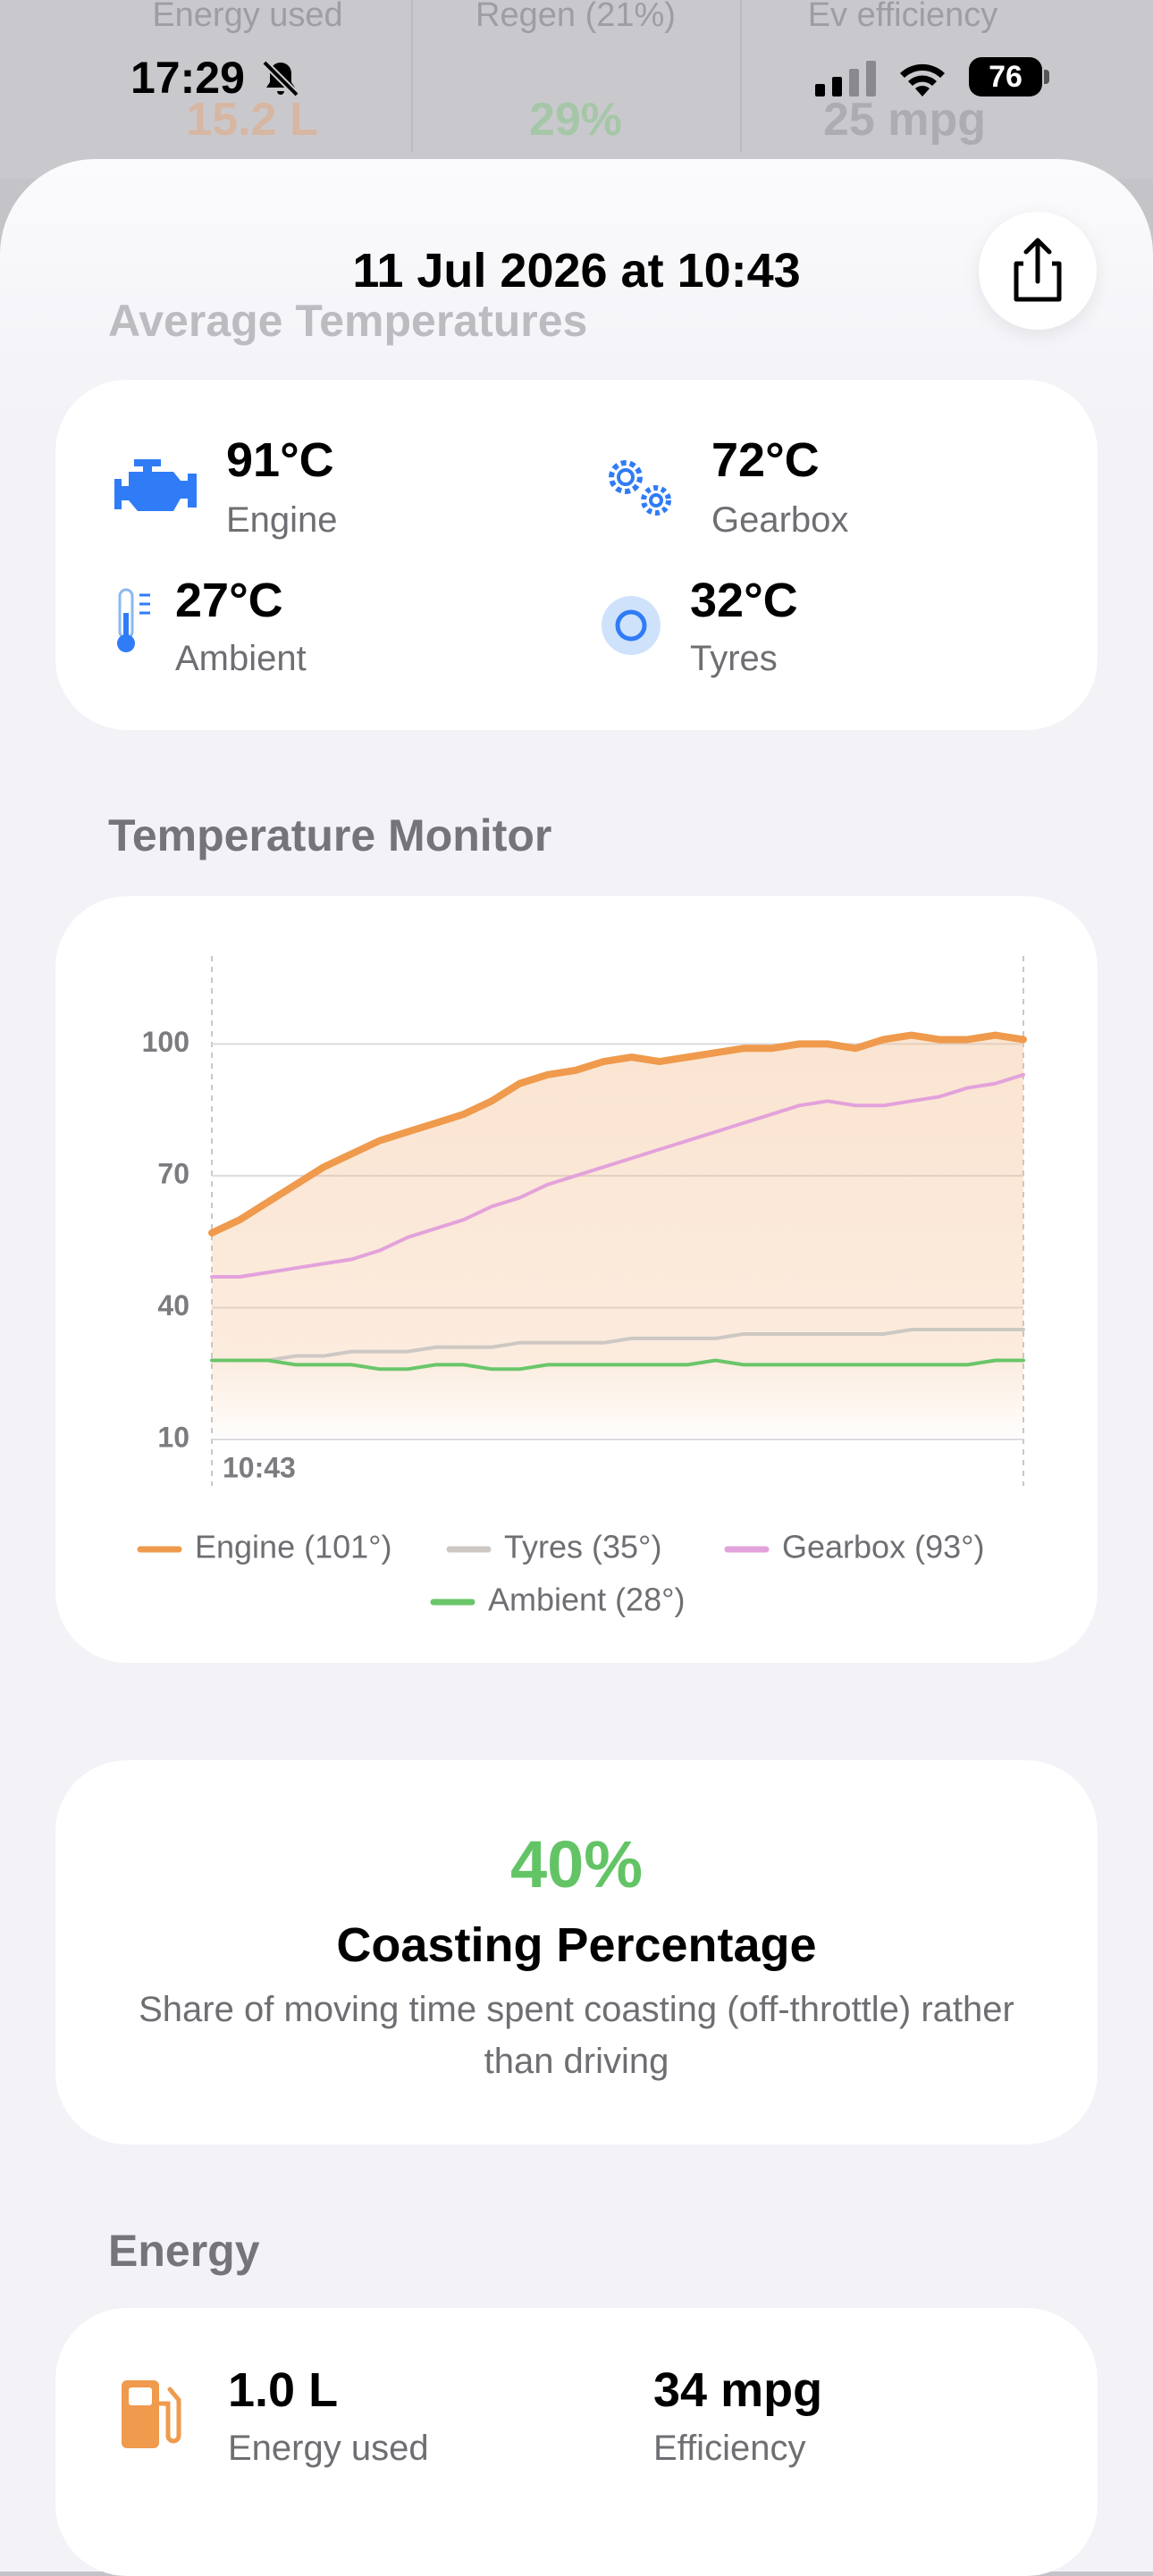 This screenshot has width=1153, height=2576. I want to click on legend-label: Tyres (35°), so click(582, 1547).